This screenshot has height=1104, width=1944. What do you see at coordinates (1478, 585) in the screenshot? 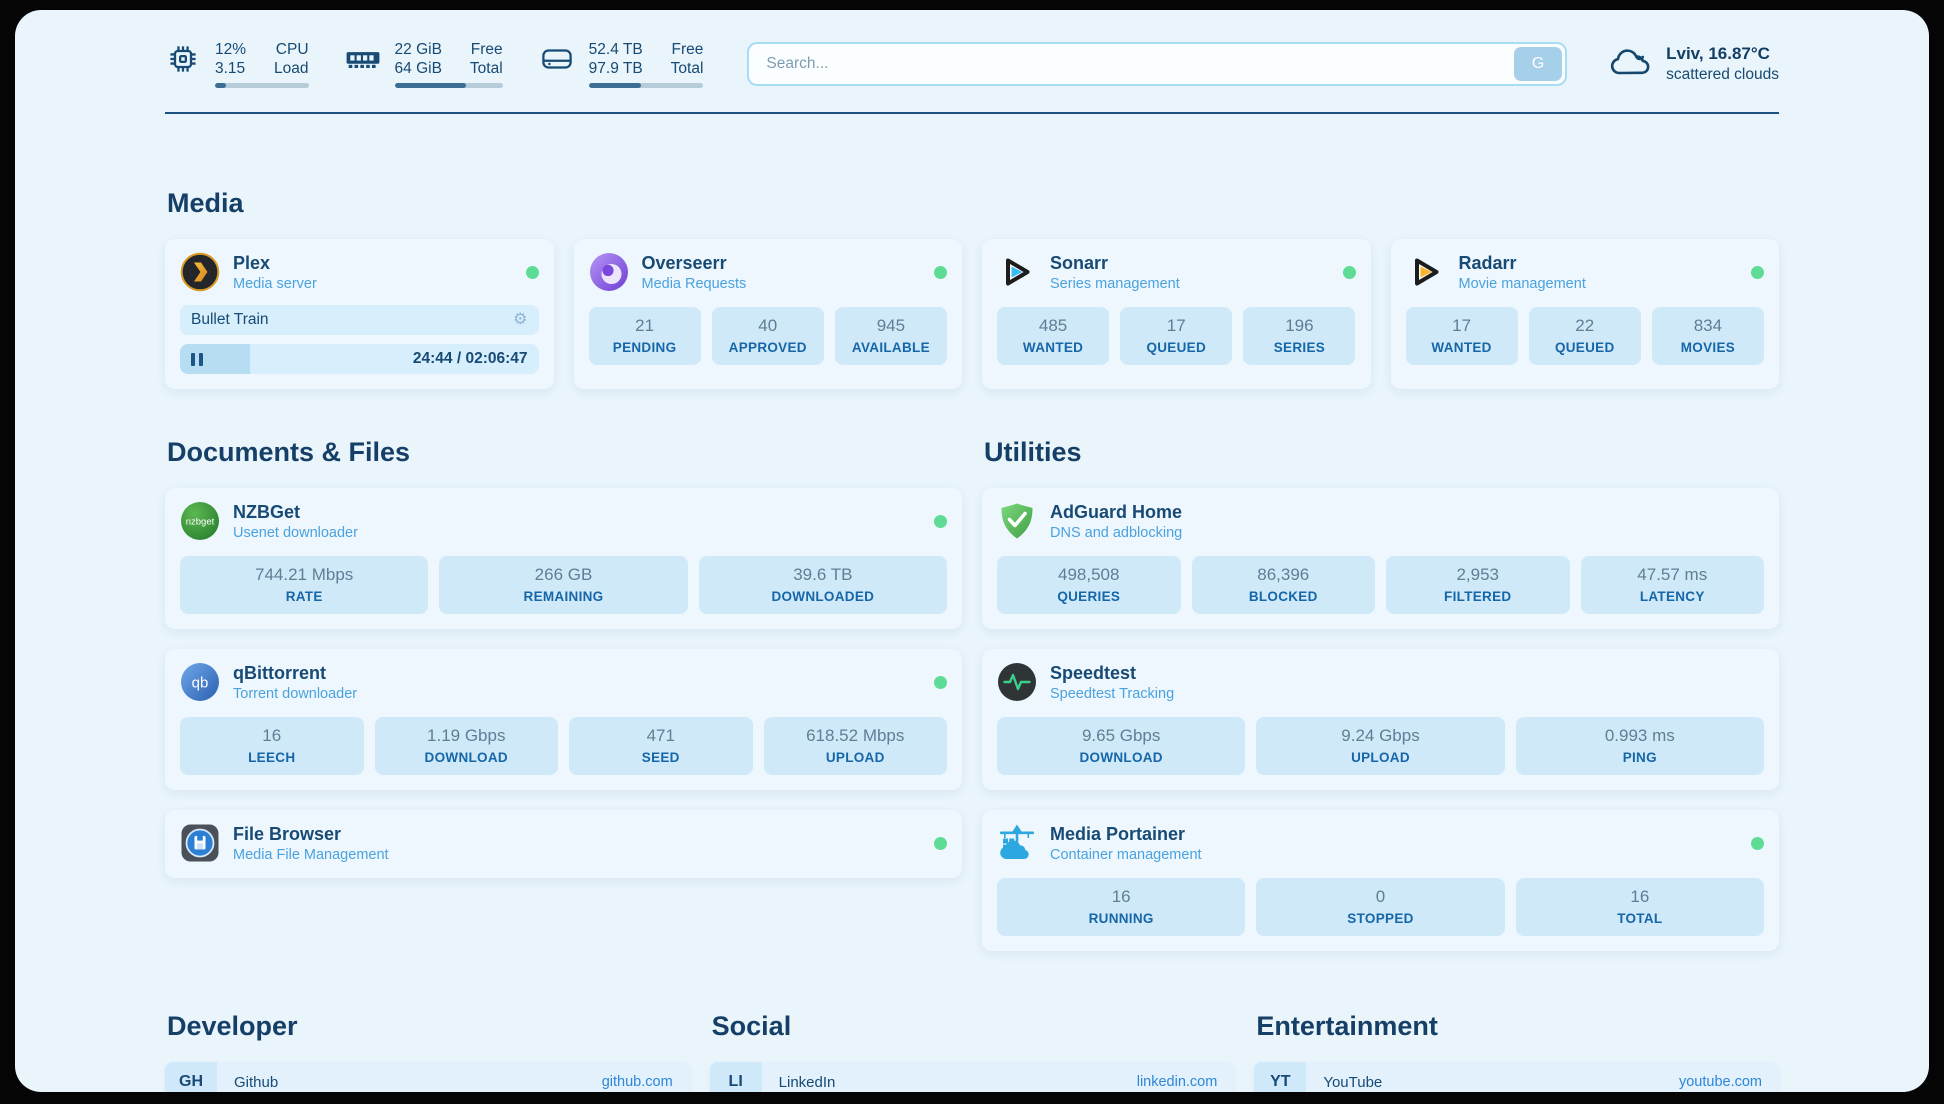
I see `stat-filtered: 2,953 FILTERED` at bounding box center [1478, 585].